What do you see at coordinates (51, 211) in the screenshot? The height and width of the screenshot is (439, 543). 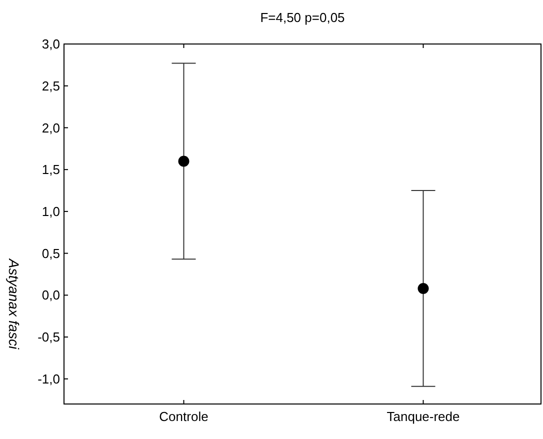 I see `y-tick-label: 1,0` at bounding box center [51, 211].